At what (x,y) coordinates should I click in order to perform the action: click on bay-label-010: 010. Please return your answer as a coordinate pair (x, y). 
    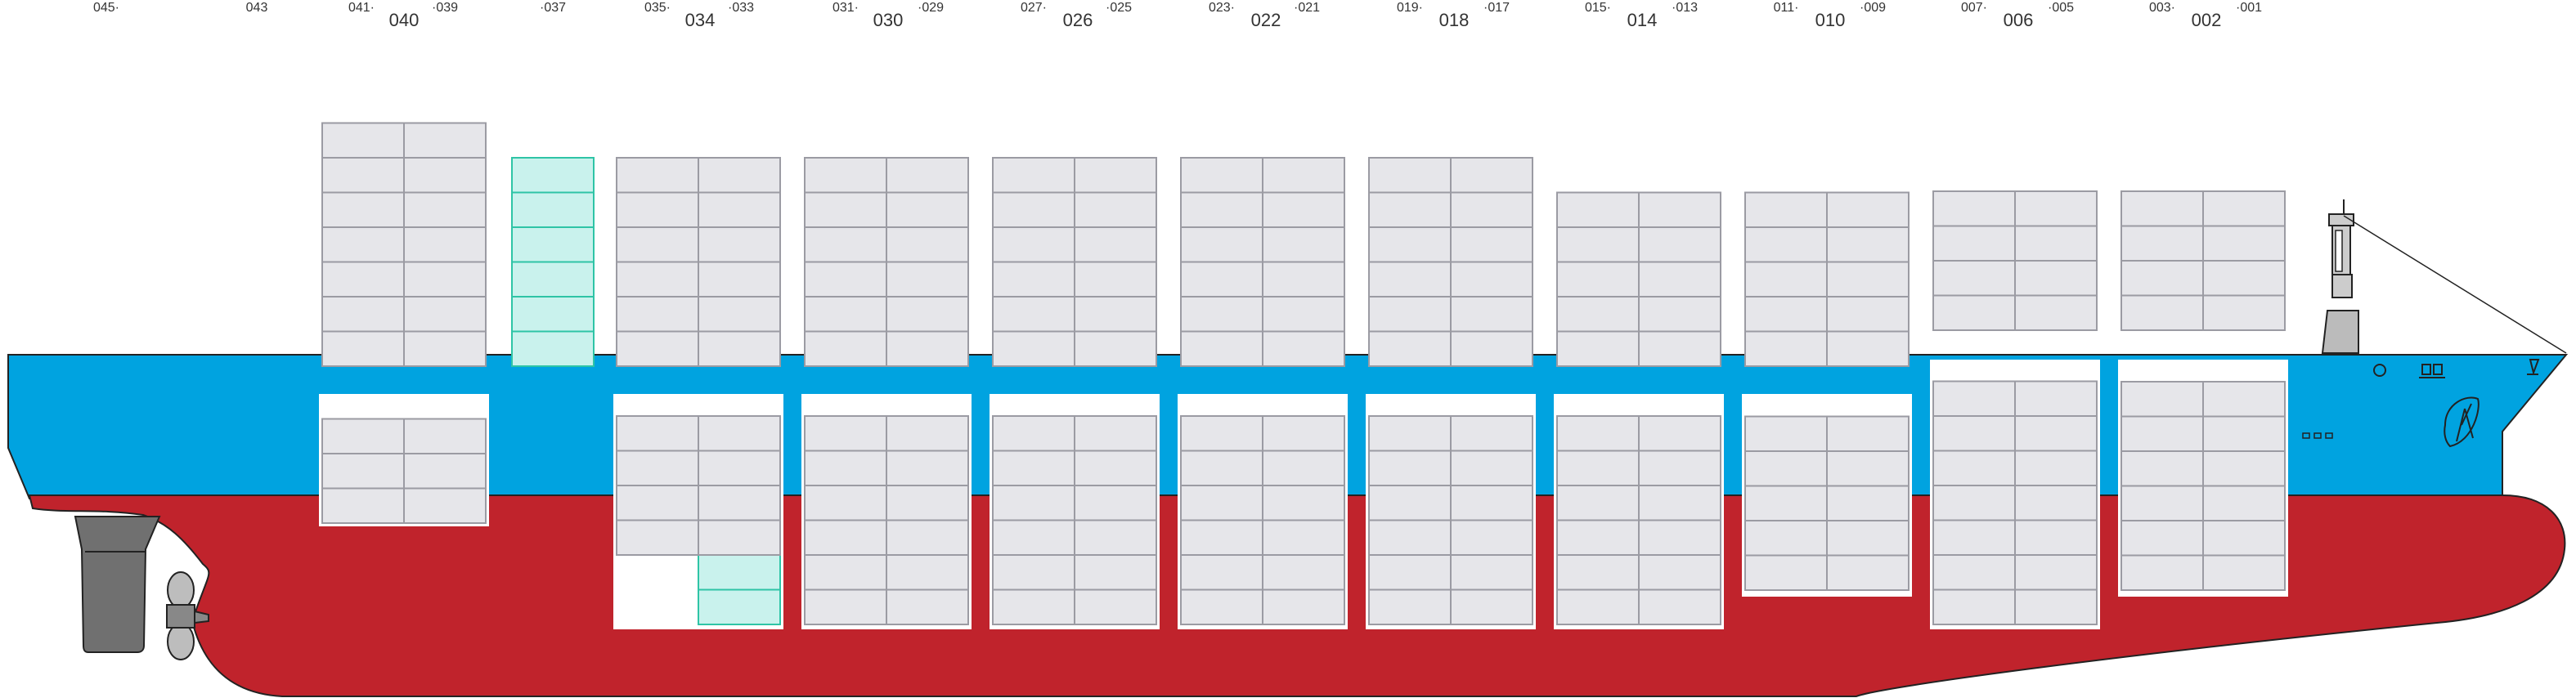
    Looking at the image, I should click on (1830, 20).